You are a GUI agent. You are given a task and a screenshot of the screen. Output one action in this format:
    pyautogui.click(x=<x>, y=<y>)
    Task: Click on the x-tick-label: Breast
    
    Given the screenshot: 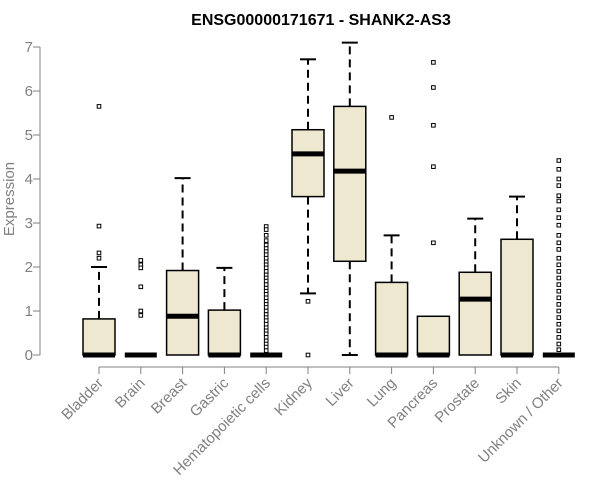 What is the action you would take?
    pyautogui.click(x=169, y=395)
    